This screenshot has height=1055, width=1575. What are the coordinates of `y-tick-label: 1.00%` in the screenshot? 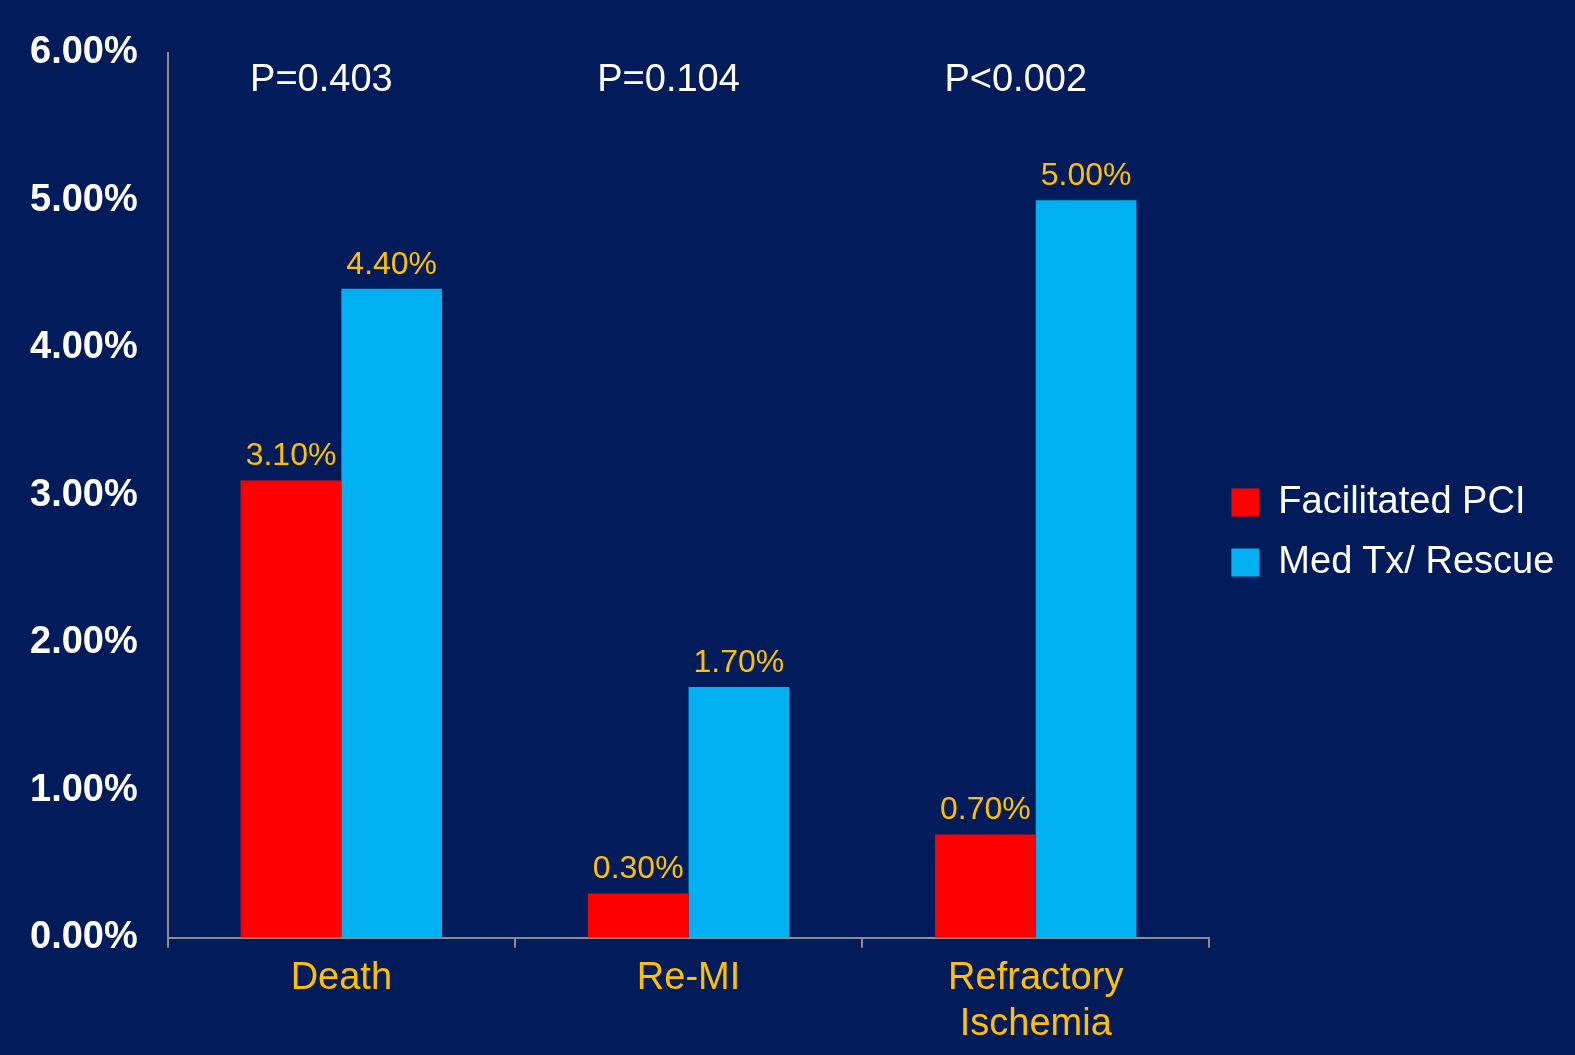 It's located at (84, 787).